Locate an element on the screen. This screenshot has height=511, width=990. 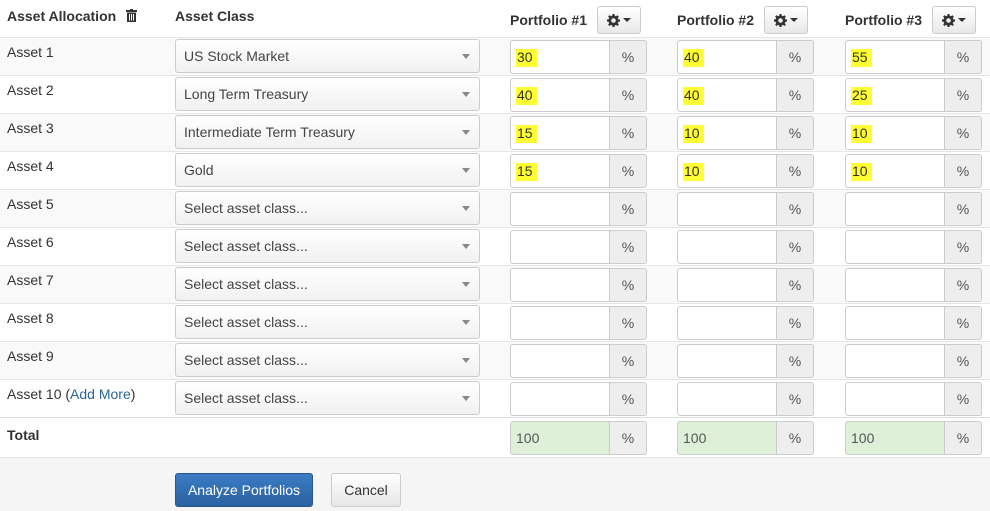
table-row: Asset 9 Select asset class...%%% is located at coordinates (495, 360).